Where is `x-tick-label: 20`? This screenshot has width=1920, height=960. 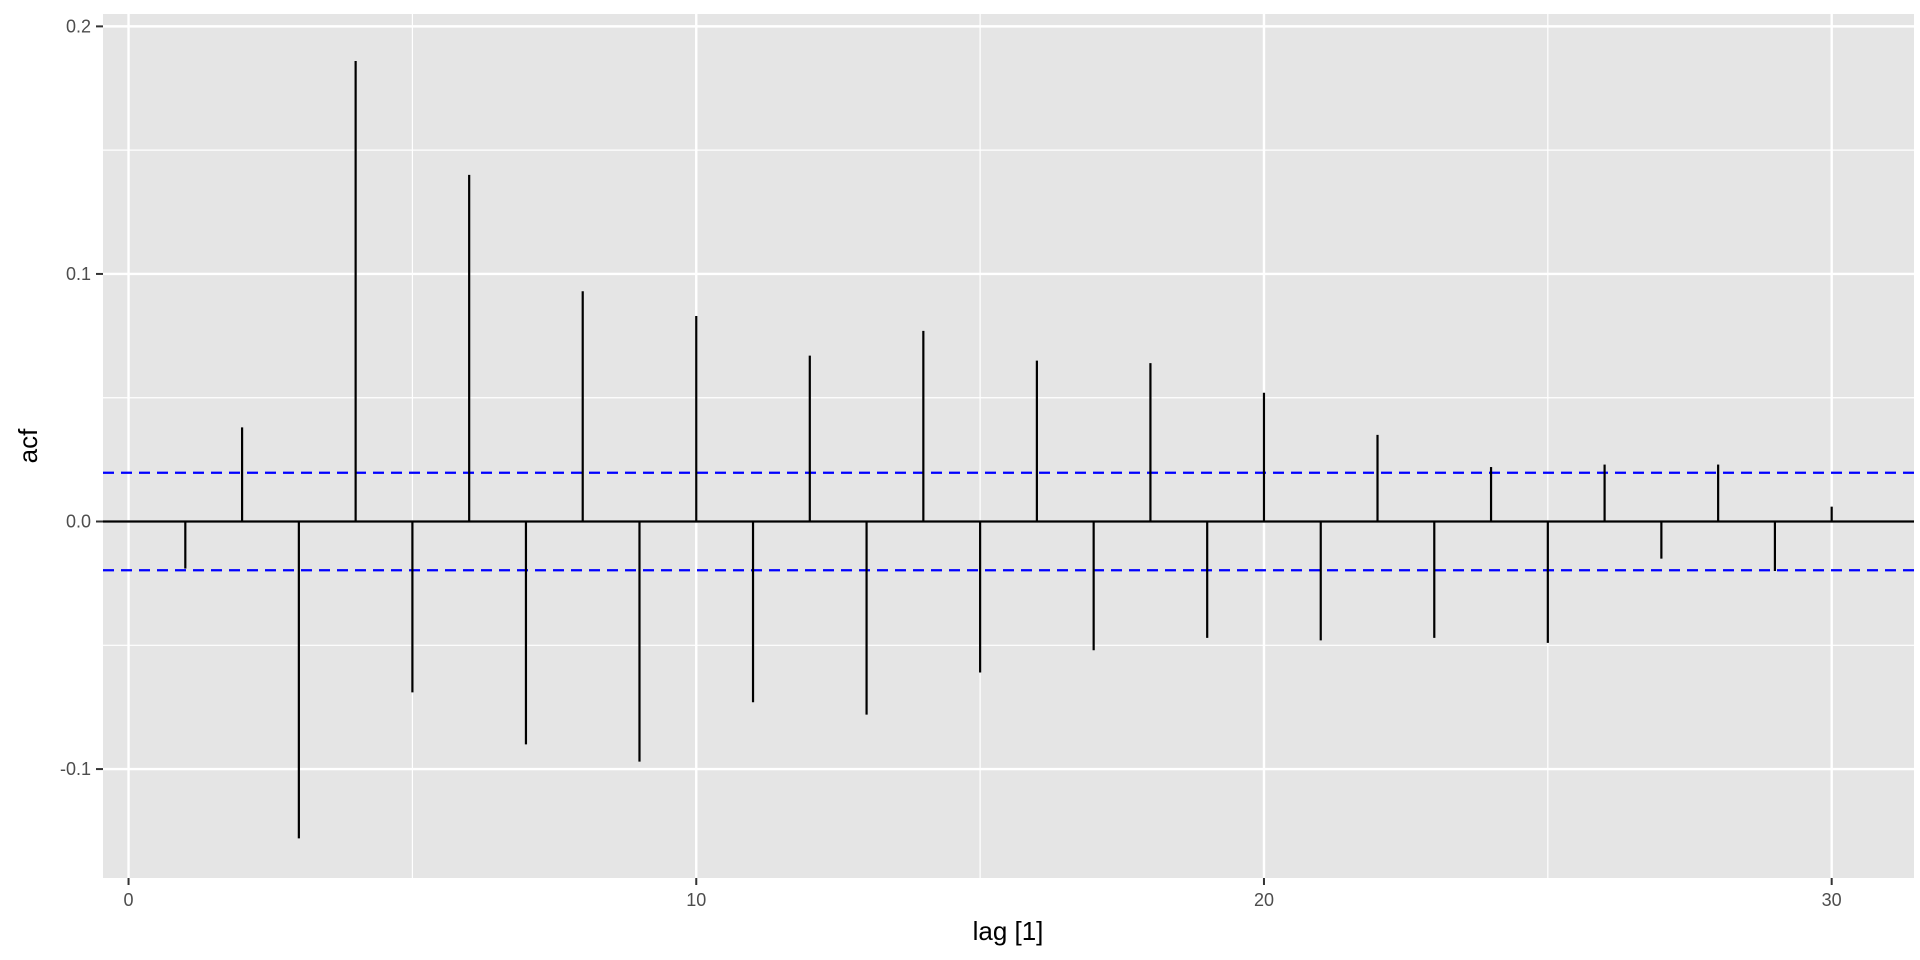 x-tick-label: 20 is located at coordinates (1264, 900).